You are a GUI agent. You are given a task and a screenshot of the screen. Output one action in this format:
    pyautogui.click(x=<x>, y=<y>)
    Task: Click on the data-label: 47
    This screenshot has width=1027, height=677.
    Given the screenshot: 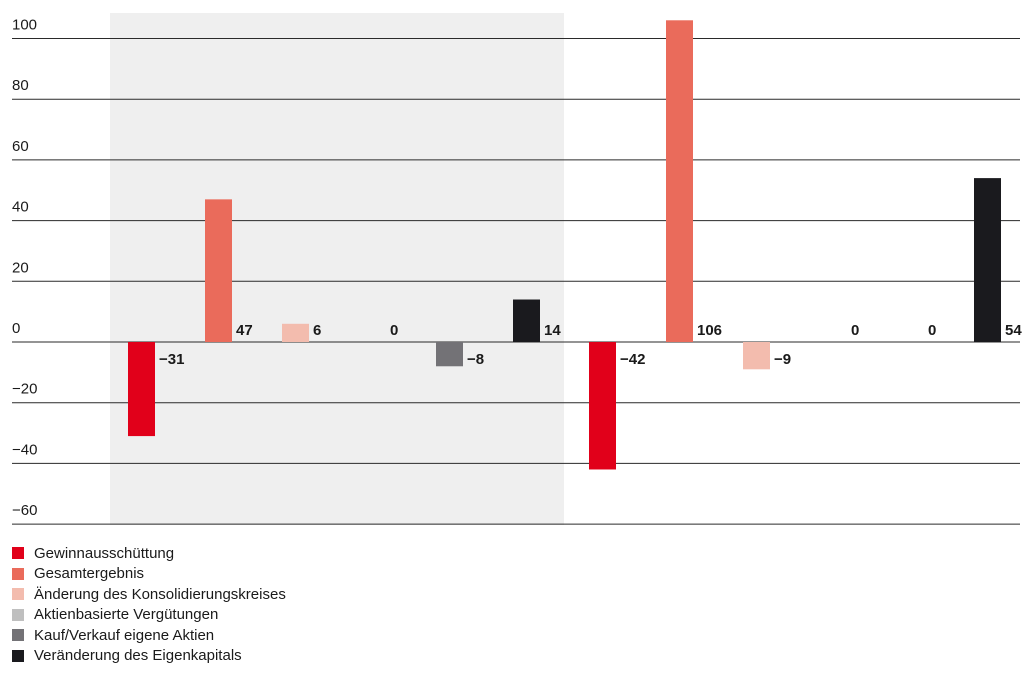 What is the action you would take?
    pyautogui.click(x=244, y=330)
    